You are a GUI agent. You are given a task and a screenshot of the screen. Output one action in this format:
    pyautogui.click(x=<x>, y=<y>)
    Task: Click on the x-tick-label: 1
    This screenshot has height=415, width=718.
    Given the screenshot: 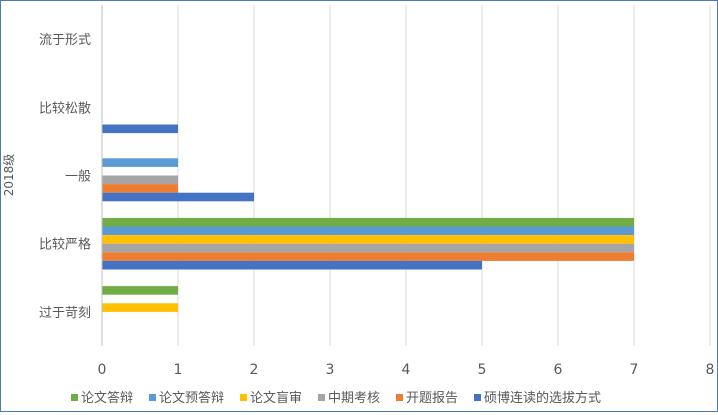 What is the action you would take?
    pyautogui.click(x=178, y=370)
    